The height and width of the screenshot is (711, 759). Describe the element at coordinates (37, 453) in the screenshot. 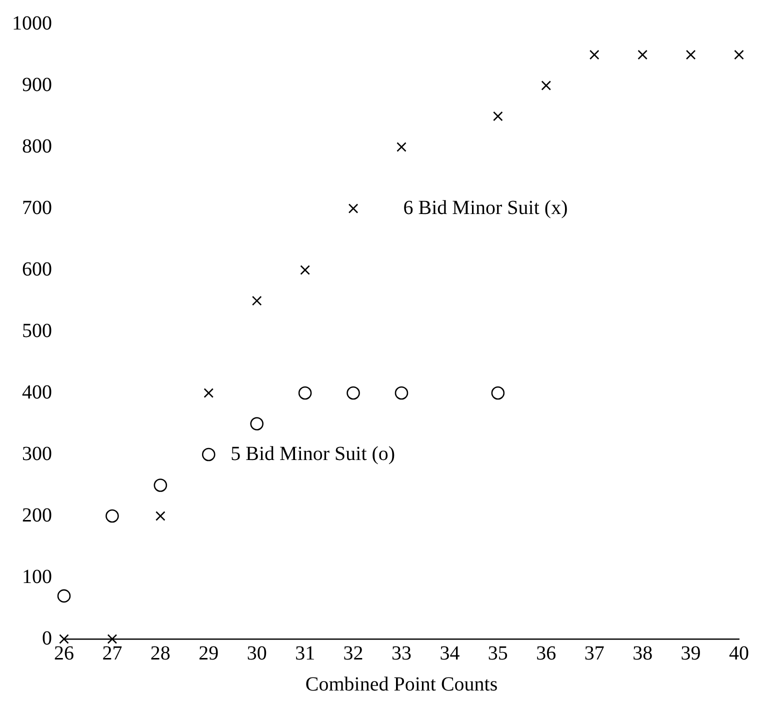

I see `y-tick-label: 300` at that location.